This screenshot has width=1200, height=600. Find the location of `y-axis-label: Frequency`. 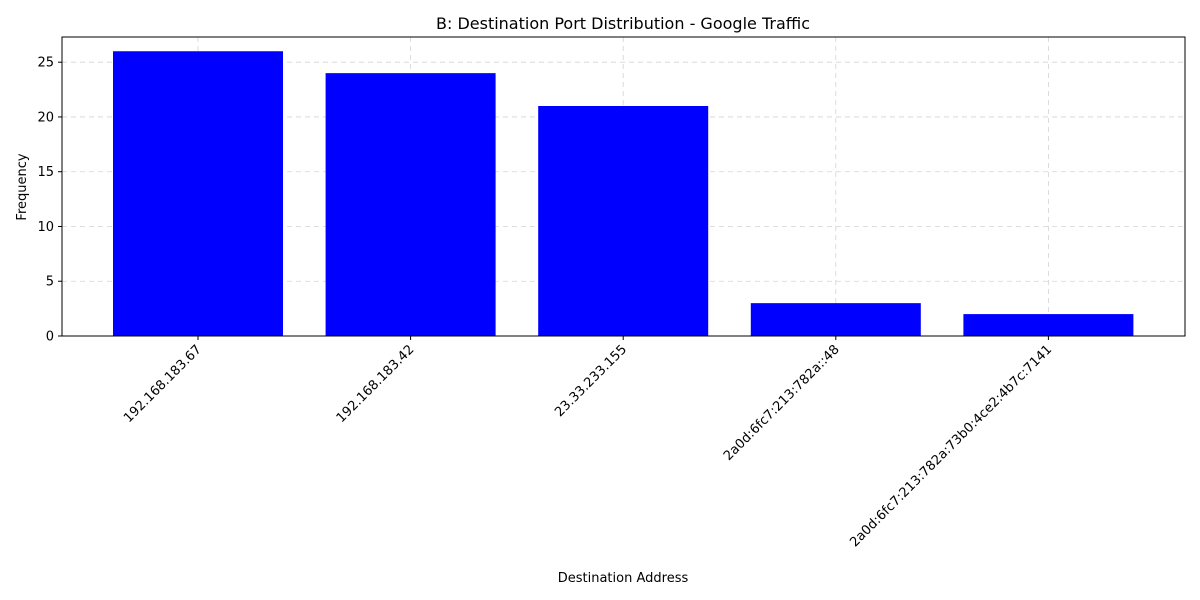

y-axis-label: Frequency is located at coordinates (22, 186).